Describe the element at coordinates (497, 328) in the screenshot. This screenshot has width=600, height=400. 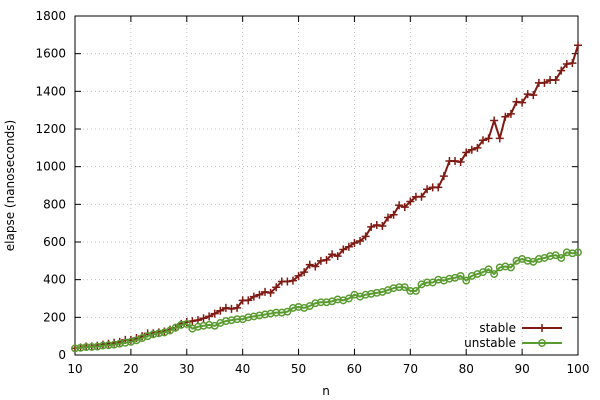
I see `legend-label-stable: stable` at that location.